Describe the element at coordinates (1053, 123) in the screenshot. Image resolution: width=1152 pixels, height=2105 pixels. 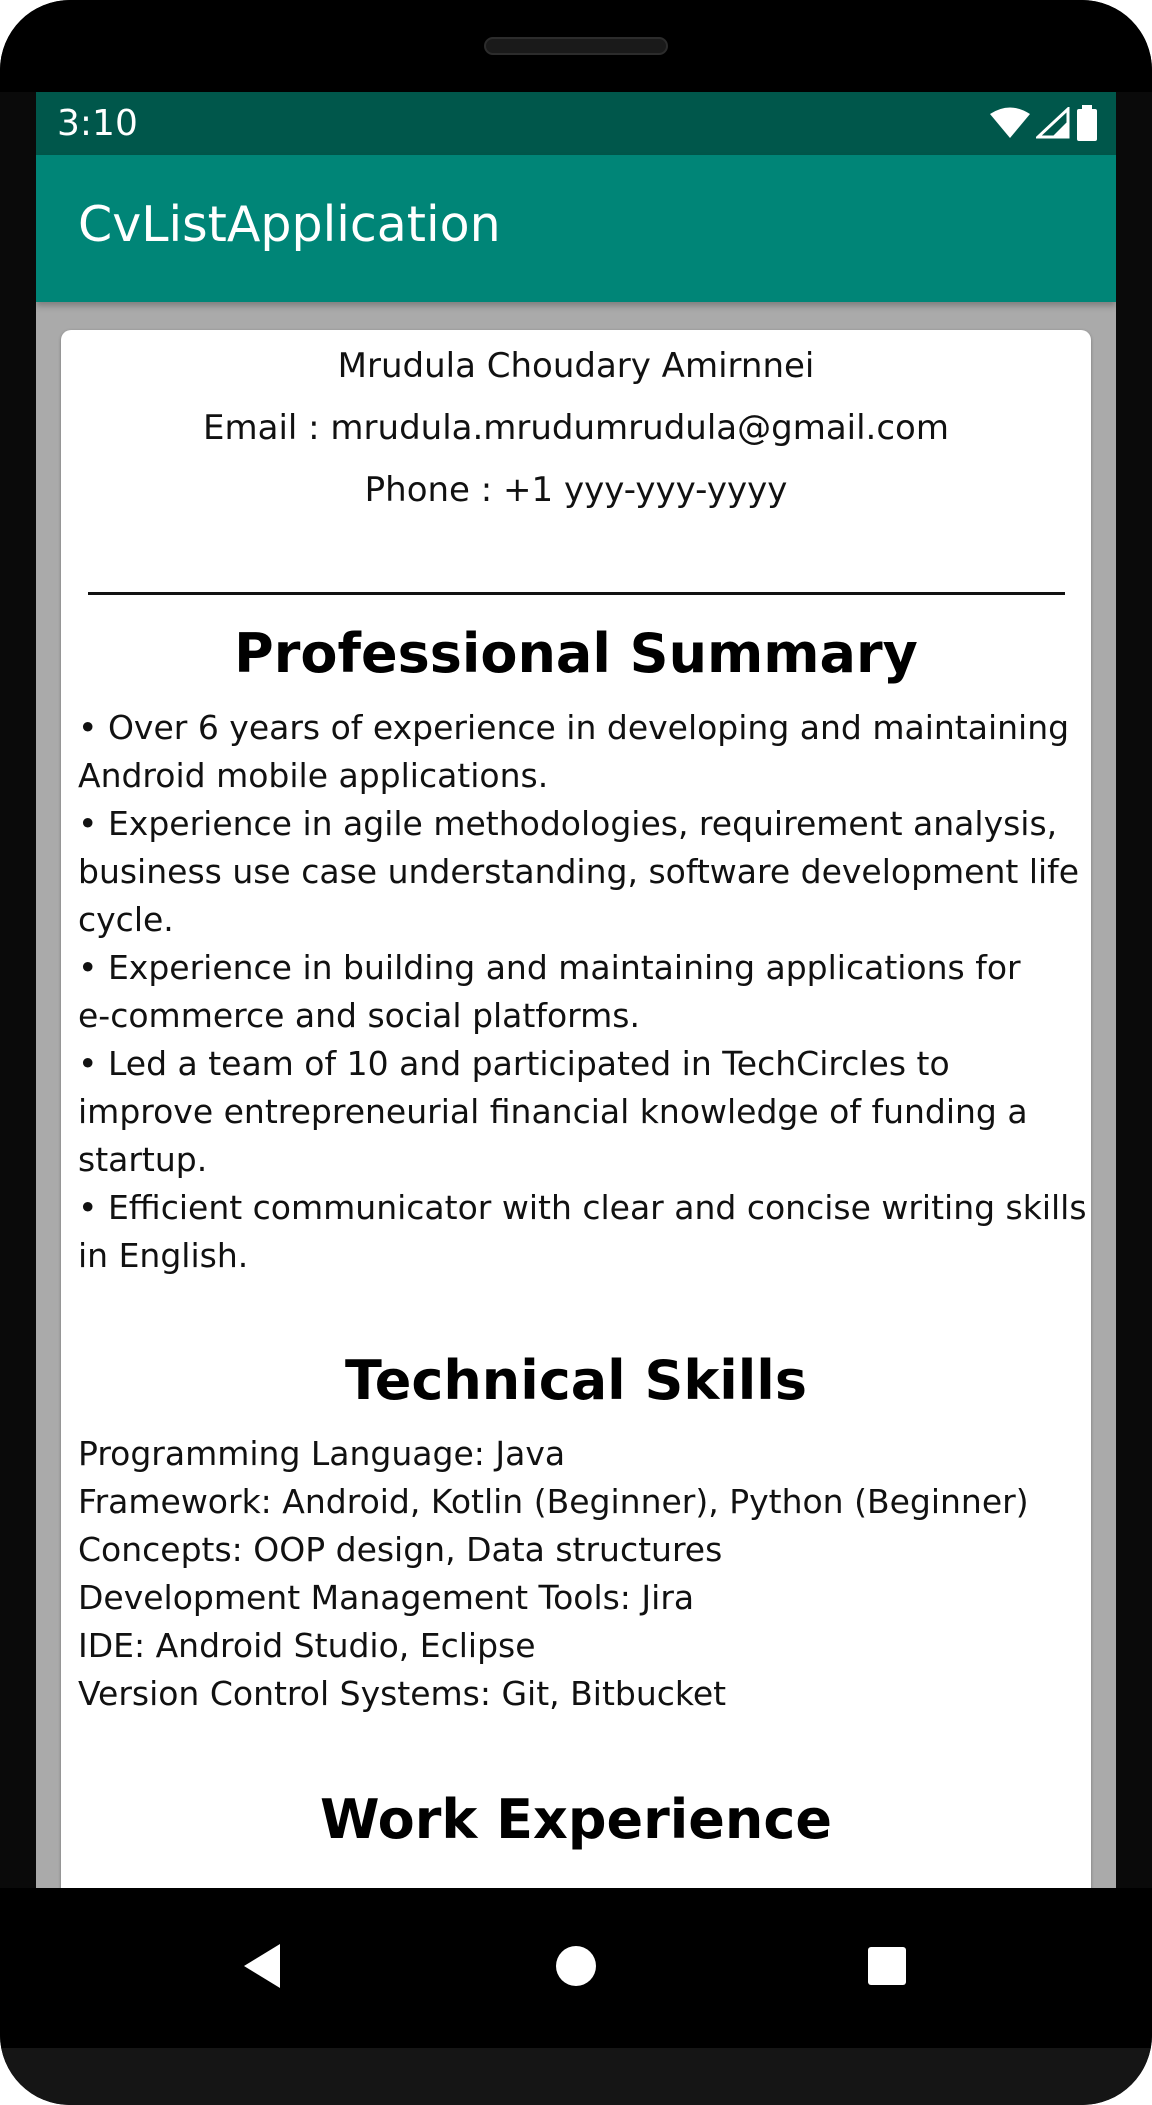
I see `cell-signal-icon` at that location.